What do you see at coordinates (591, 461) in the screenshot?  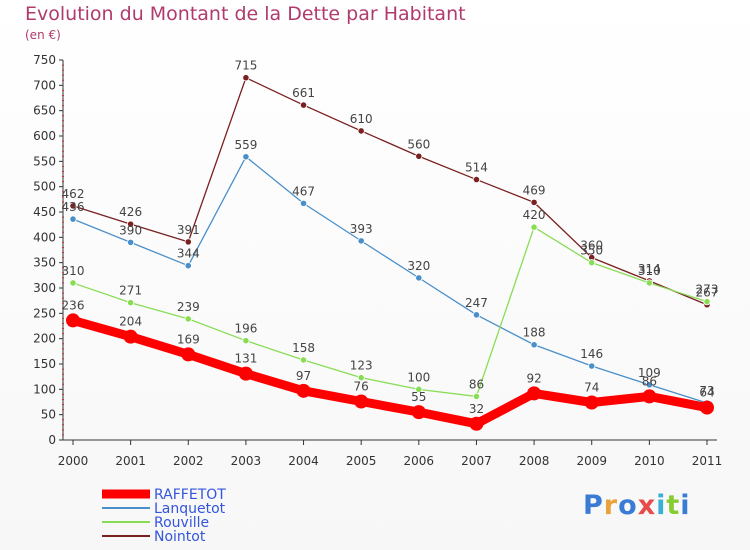 I see `x-tick-label: 2009` at bounding box center [591, 461].